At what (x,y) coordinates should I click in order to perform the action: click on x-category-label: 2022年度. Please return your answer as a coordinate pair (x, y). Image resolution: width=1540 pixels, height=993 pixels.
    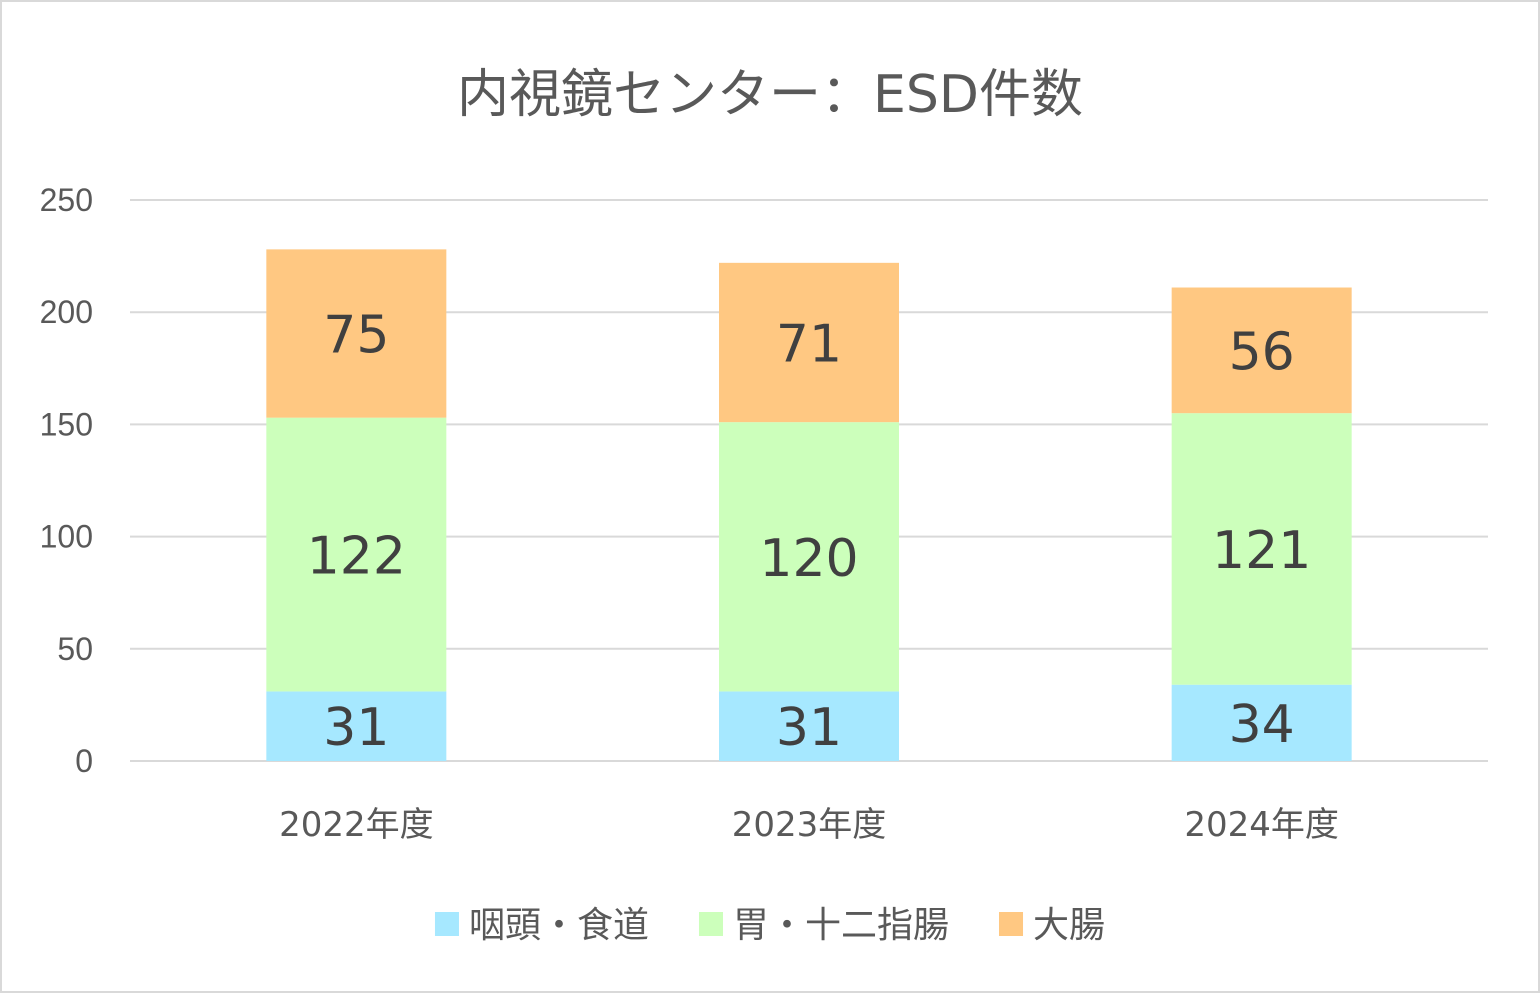
    Looking at the image, I should click on (356, 825).